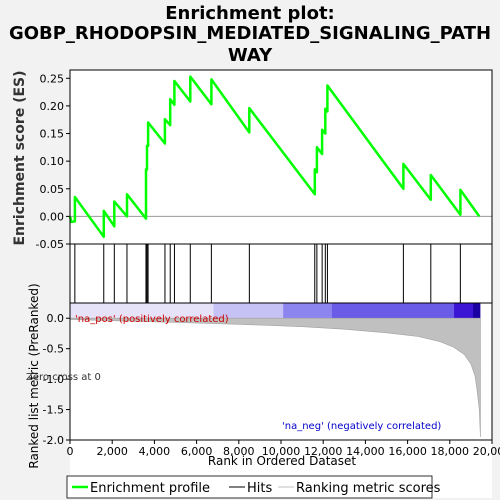  I want to click on xtick-label: 18,000, so click(450, 451).